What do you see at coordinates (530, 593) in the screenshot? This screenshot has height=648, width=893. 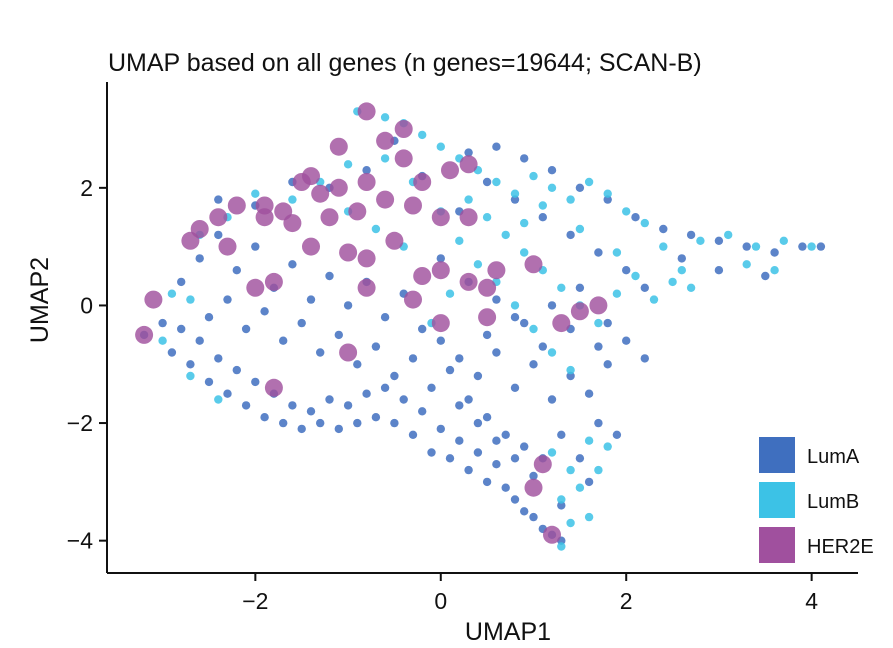 I see `x-ticks: −2 0 2 4` at bounding box center [530, 593].